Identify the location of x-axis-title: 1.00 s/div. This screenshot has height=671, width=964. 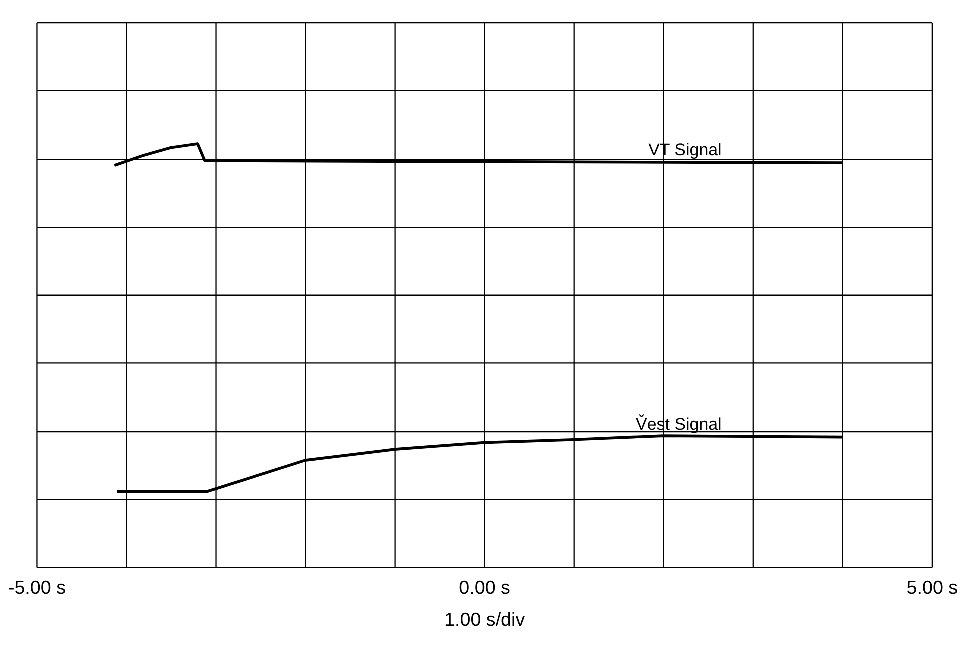
(485, 619).